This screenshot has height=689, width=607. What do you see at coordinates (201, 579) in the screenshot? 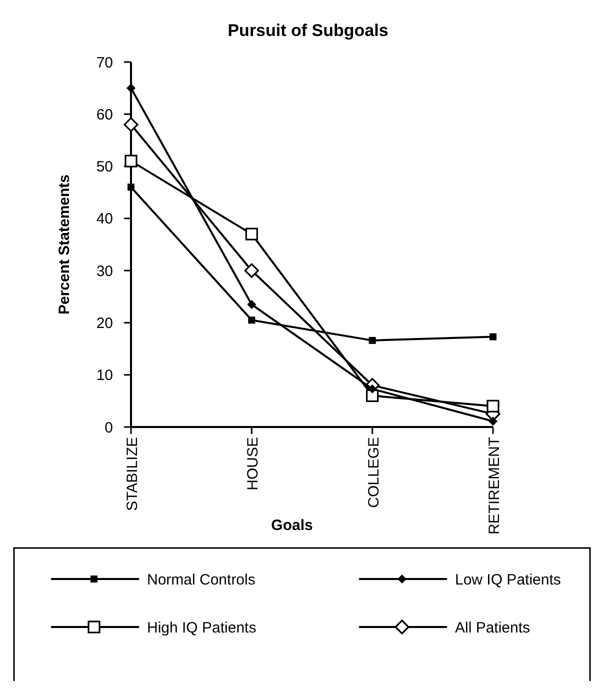
I see `legend-label: Normal Controls` at bounding box center [201, 579].